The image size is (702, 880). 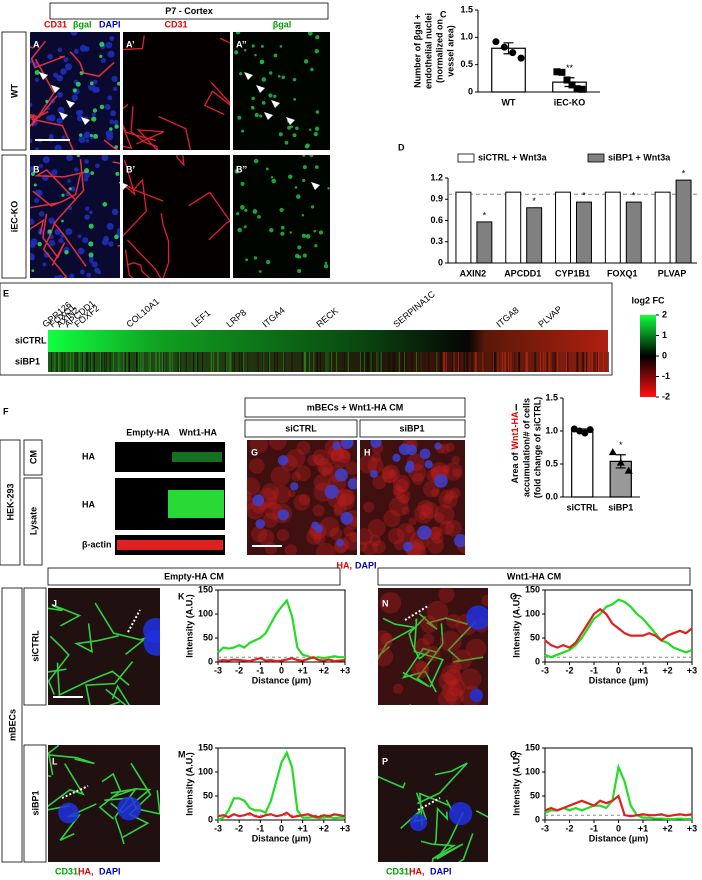 I want to click on x-tick-label: +3, so click(x=345, y=828).